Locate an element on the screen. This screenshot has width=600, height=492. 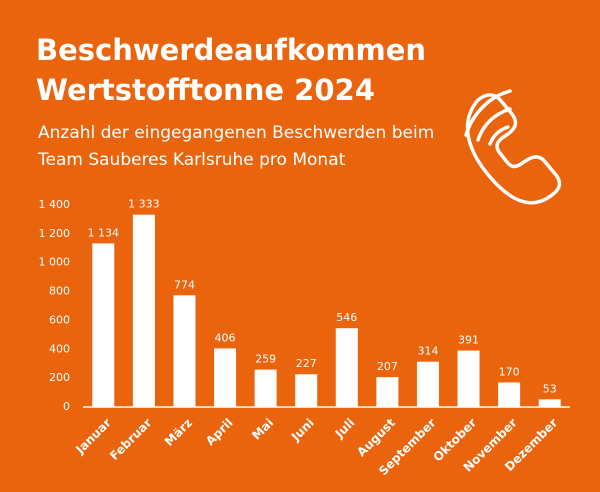
value-label: 1 134 is located at coordinates (104, 232).